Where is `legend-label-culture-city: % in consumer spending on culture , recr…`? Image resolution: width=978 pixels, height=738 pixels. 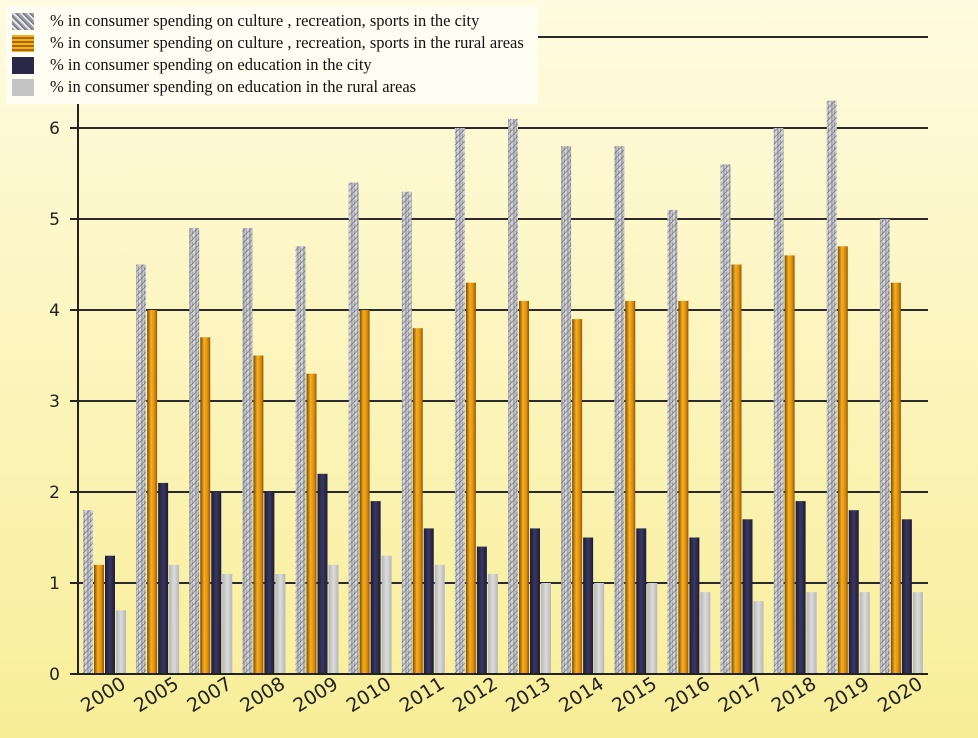
legend-label-culture-city: % in consumer spending on culture , recr… is located at coordinates (265, 20).